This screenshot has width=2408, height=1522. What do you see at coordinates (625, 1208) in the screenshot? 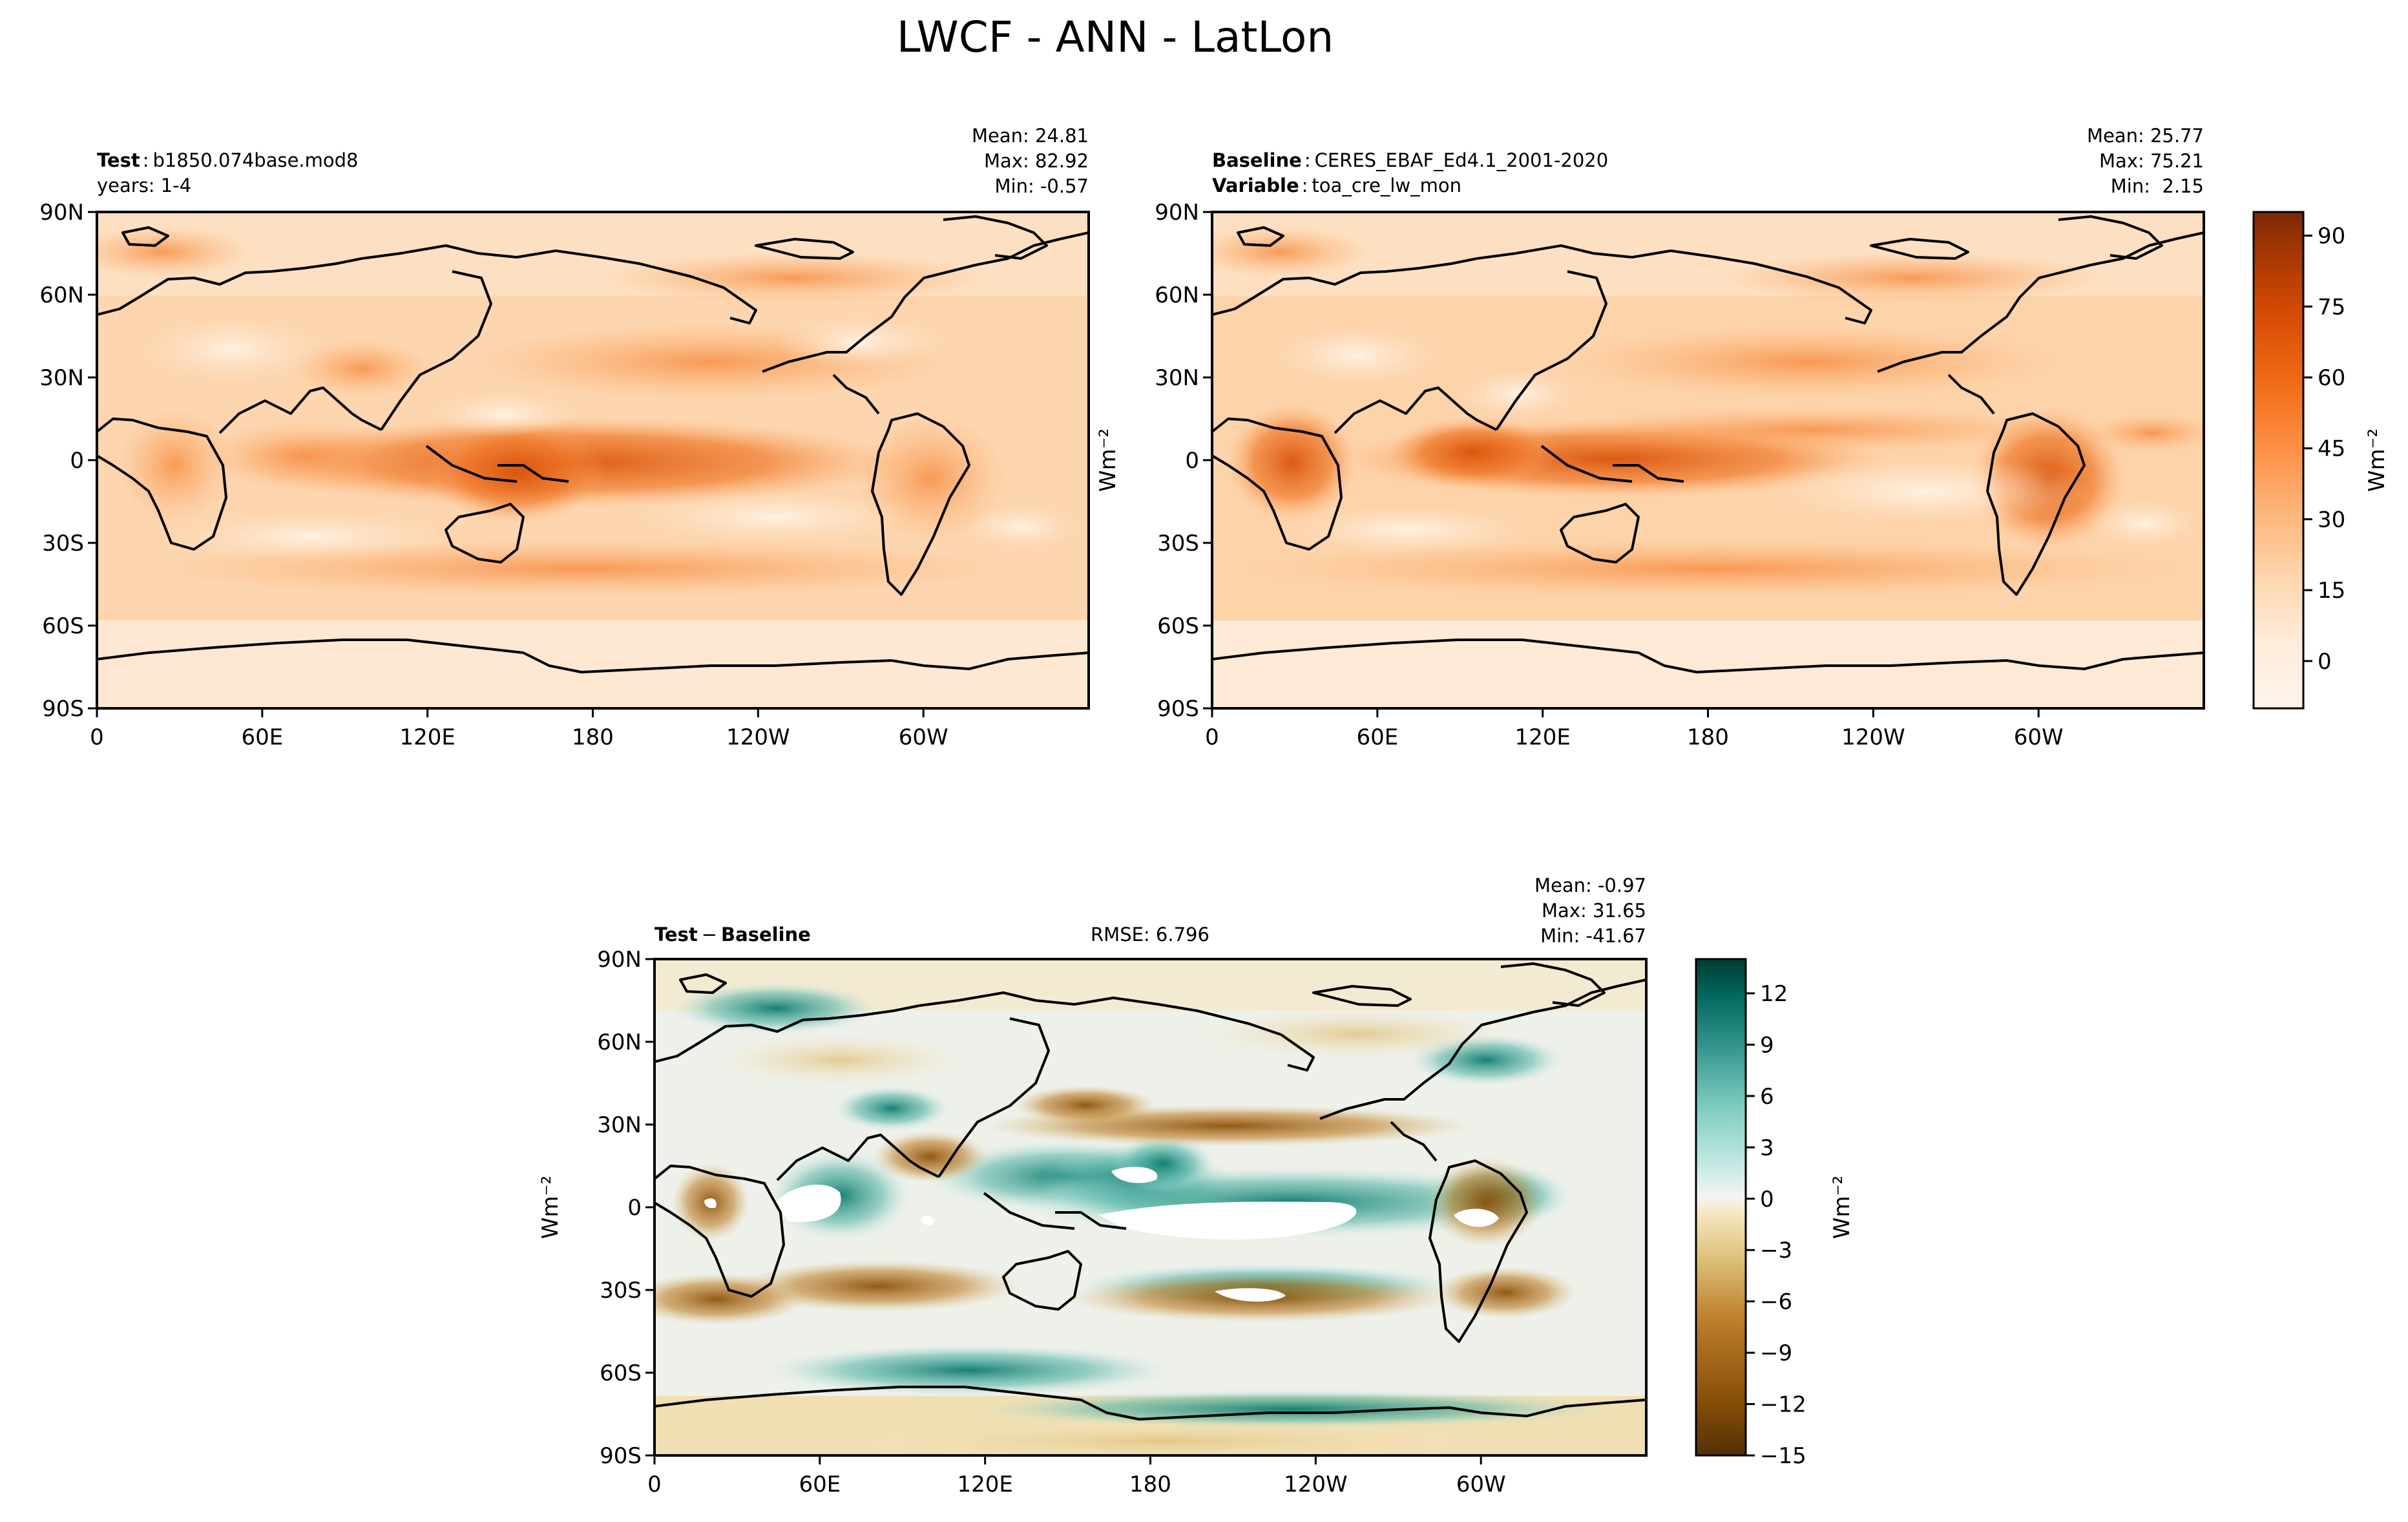
I see `difference-yticks: 90N 60N 30N 0 30S 60S 90S` at bounding box center [625, 1208].